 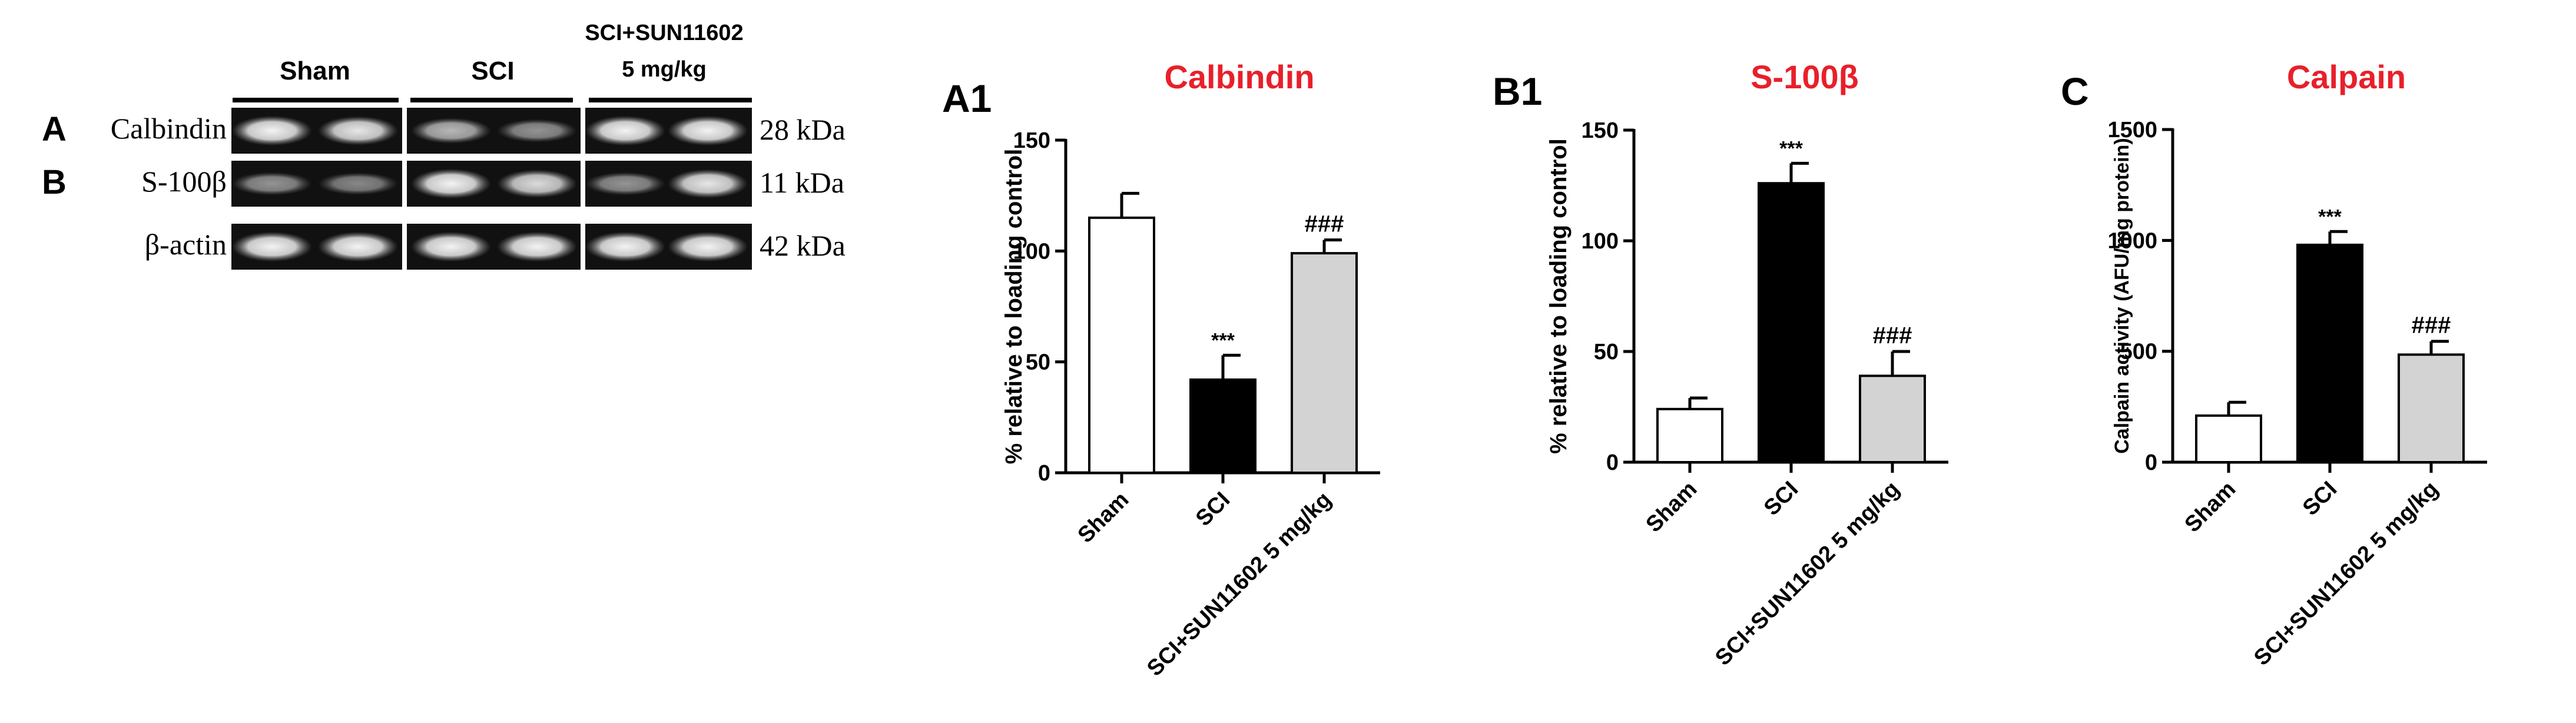 I want to click on chart-title: Calpain, so click(x=2346, y=76).